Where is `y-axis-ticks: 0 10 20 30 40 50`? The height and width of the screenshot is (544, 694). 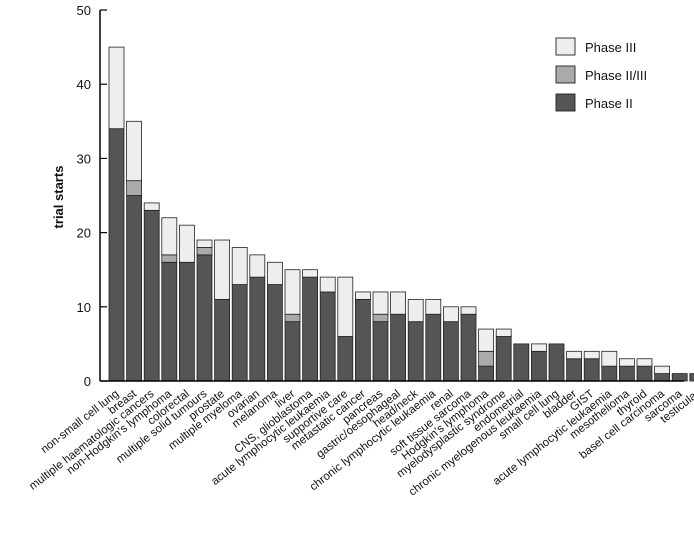 y-axis-ticks: 0 10 20 30 40 50 is located at coordinates (92, 196).